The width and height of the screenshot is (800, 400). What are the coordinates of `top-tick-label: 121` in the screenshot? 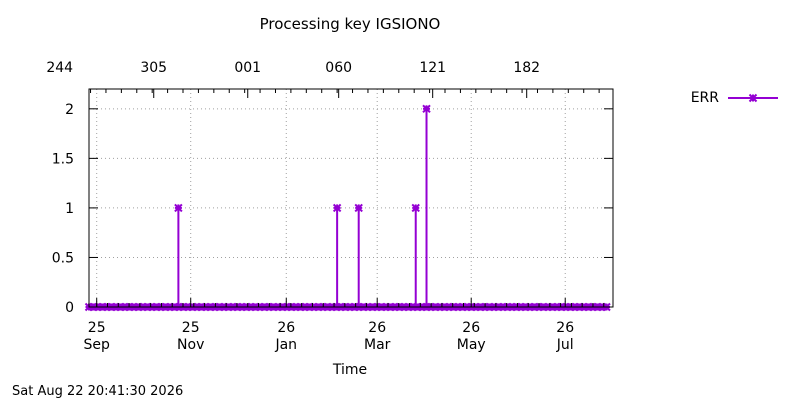 It's located at (432, 68).